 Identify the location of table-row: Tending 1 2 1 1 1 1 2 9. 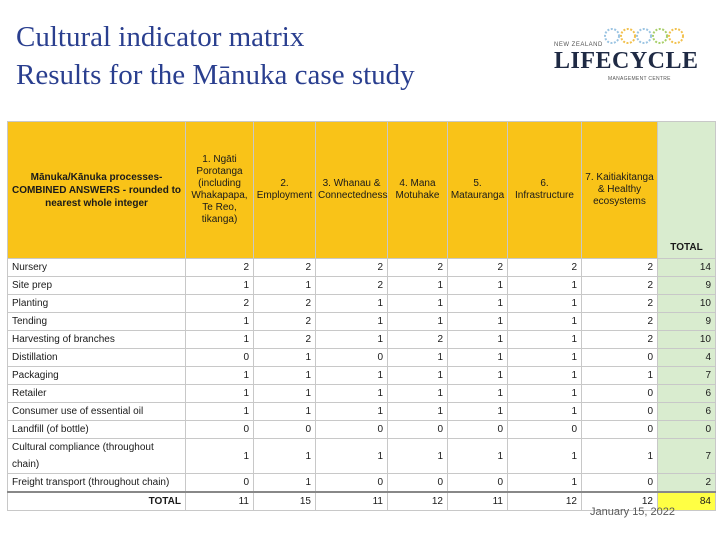
(361, 321).